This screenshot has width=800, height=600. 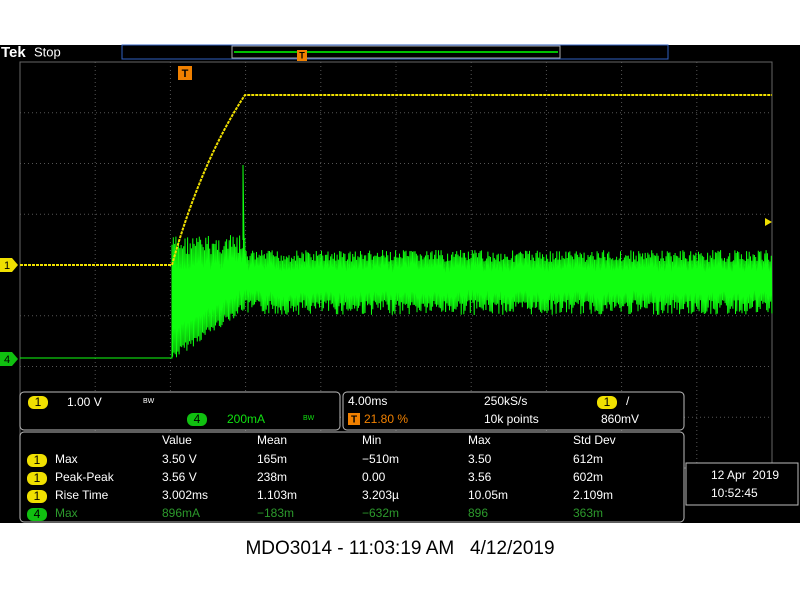 I want to click on trigger-pos-icon, so click(x=354, y=419).